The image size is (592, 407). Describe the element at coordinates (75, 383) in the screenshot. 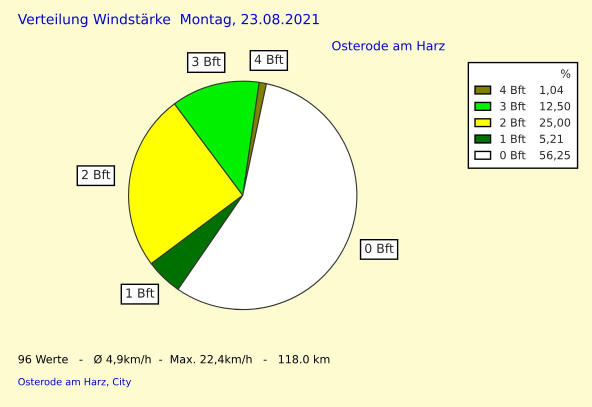

I see `text: Osterode am Harz, City` at that location.